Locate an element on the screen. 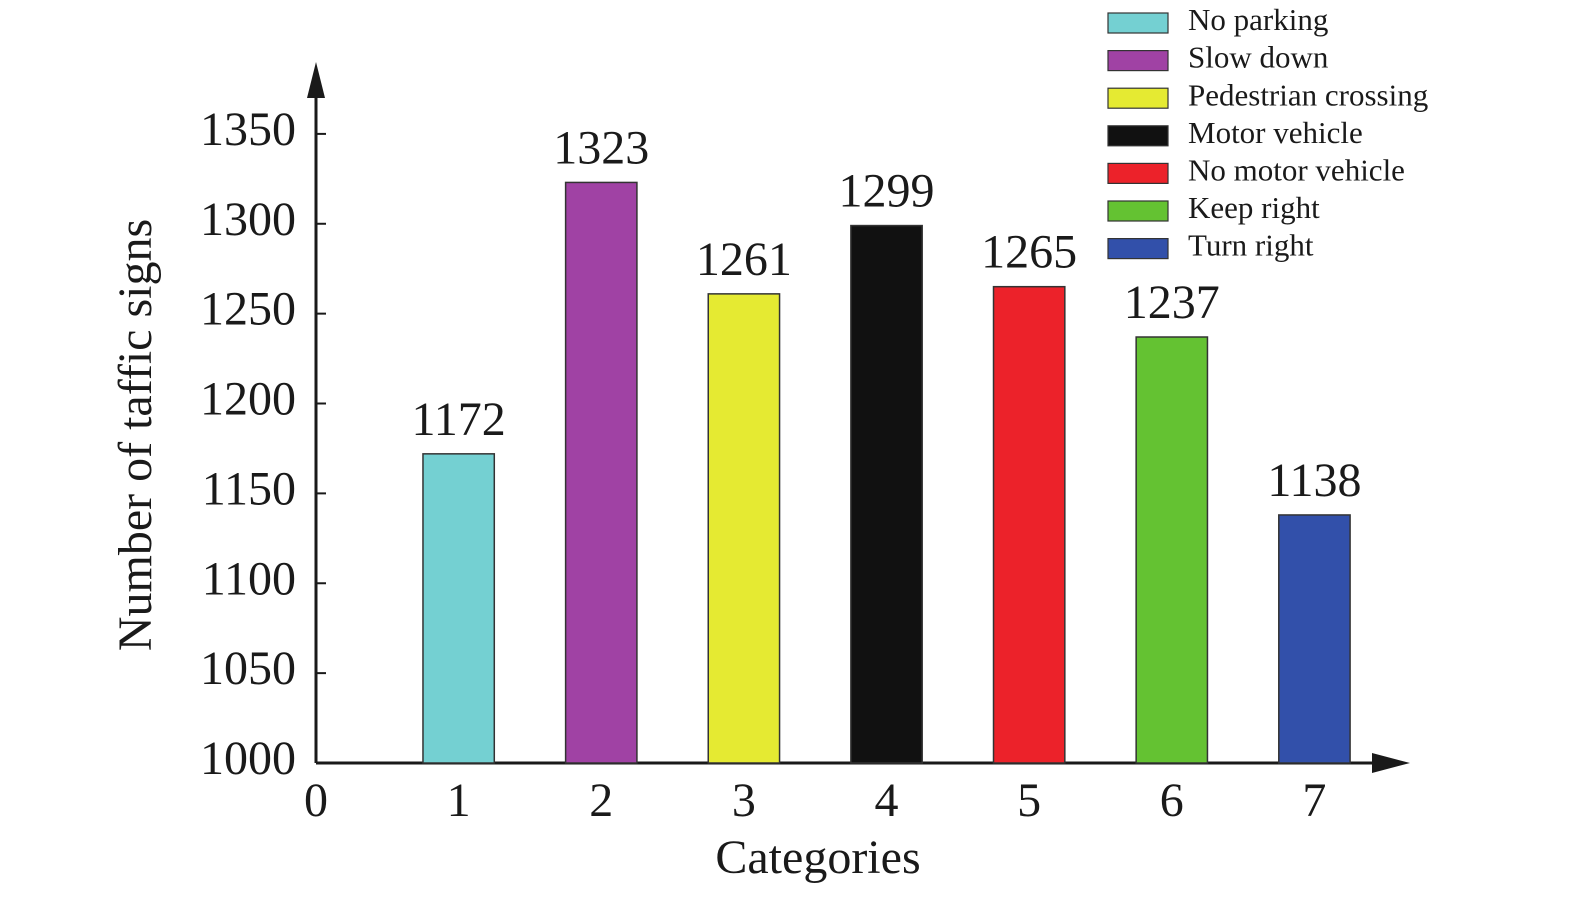 Image resolution: width=1575 pixels, height=906 pixels. value-label: 1172 is located at coordinates (459, 419).